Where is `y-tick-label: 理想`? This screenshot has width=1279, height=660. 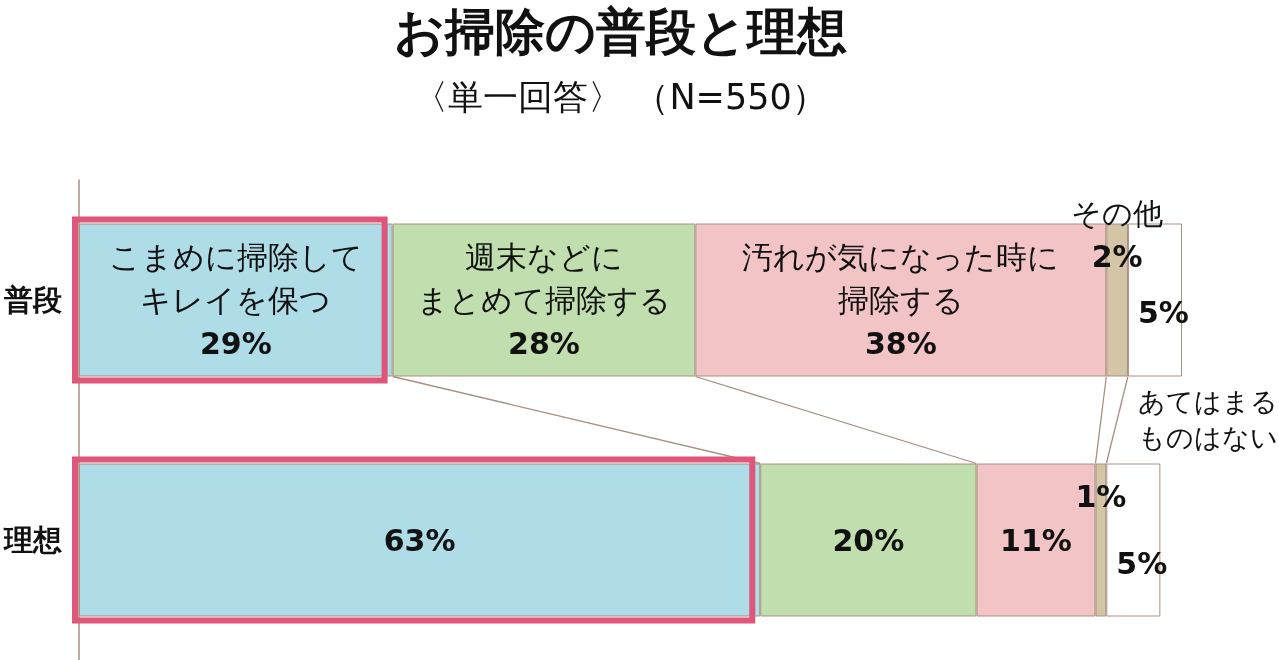 y-tick-label: 理想 is located at coordinates (32, 540).